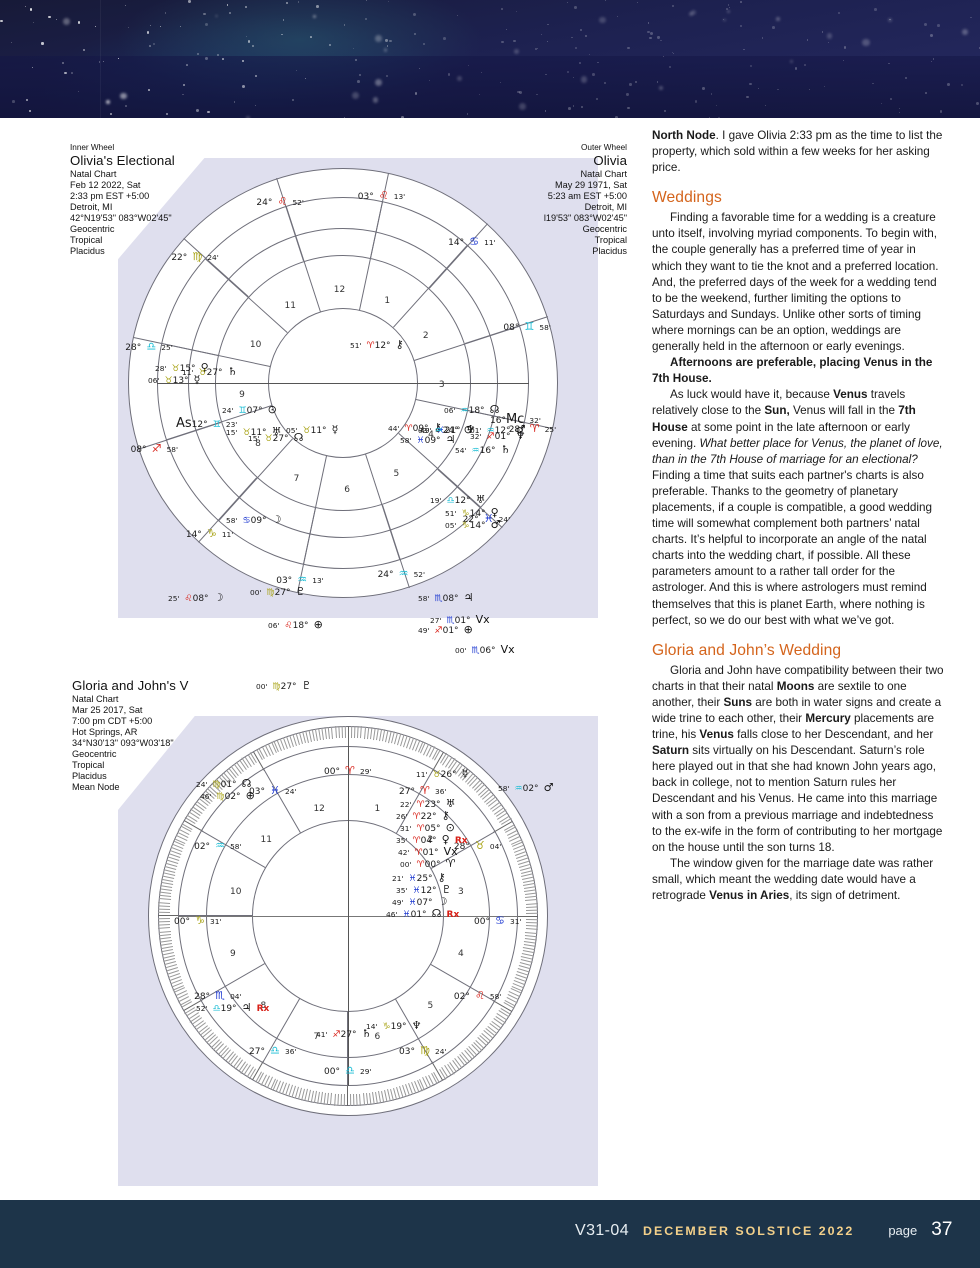  Describe the element at coordinates (394, 1025) in the screenshot. I see `chart-label: 14' ♑19° ♆` at that location.